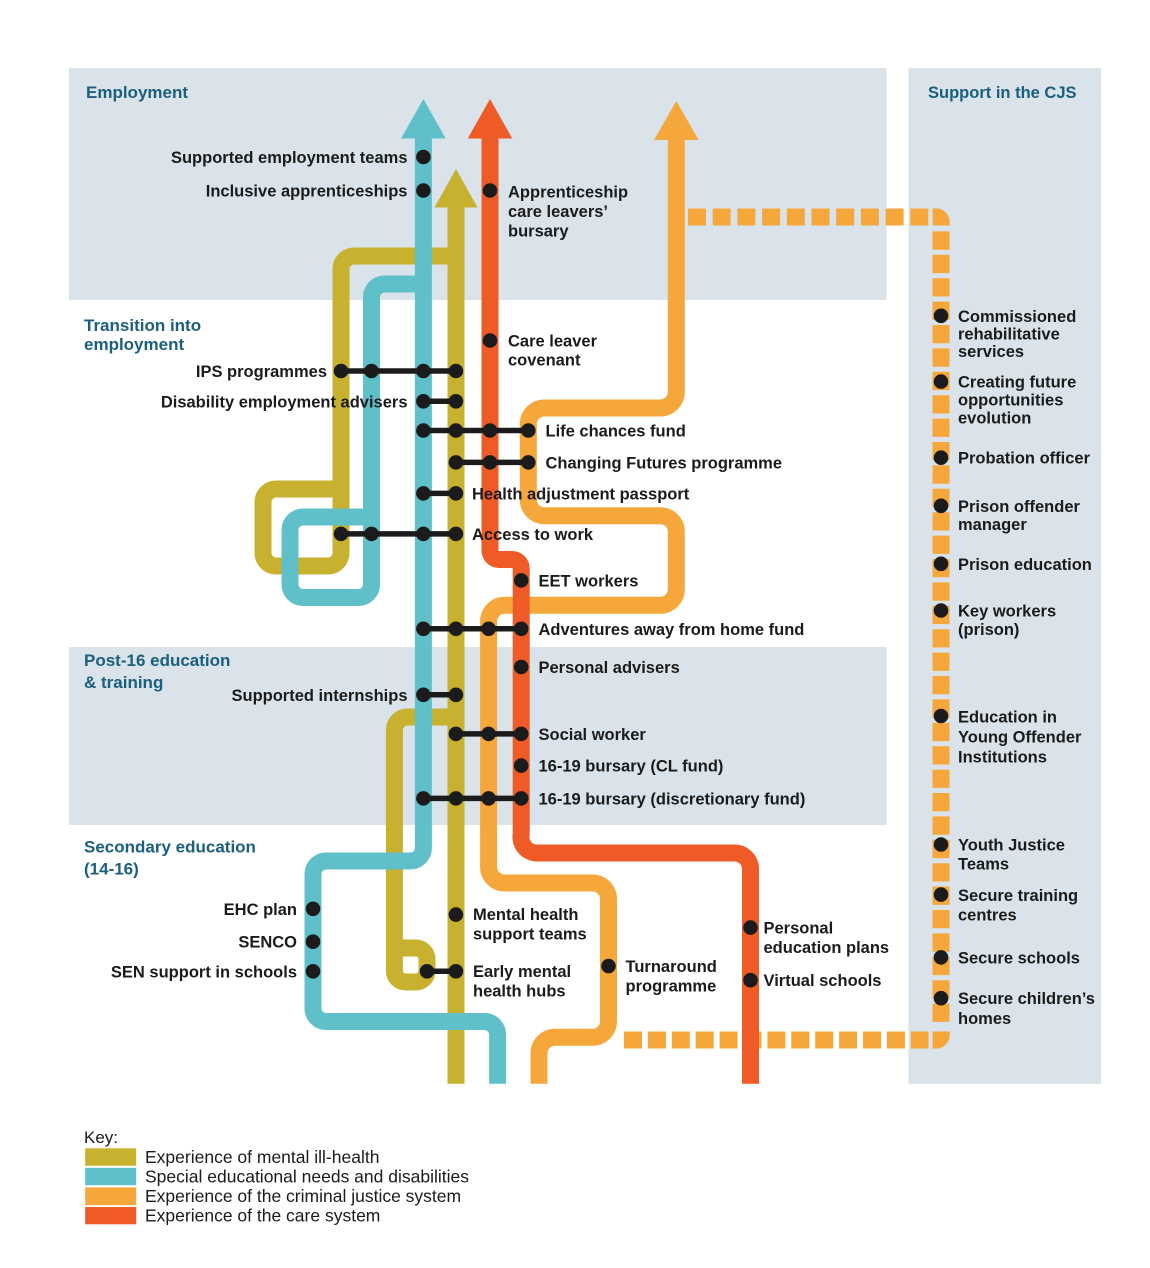  Describe the element at coordinates (987, 916) in the screenshot. I see `svg-text: centres` at that location.